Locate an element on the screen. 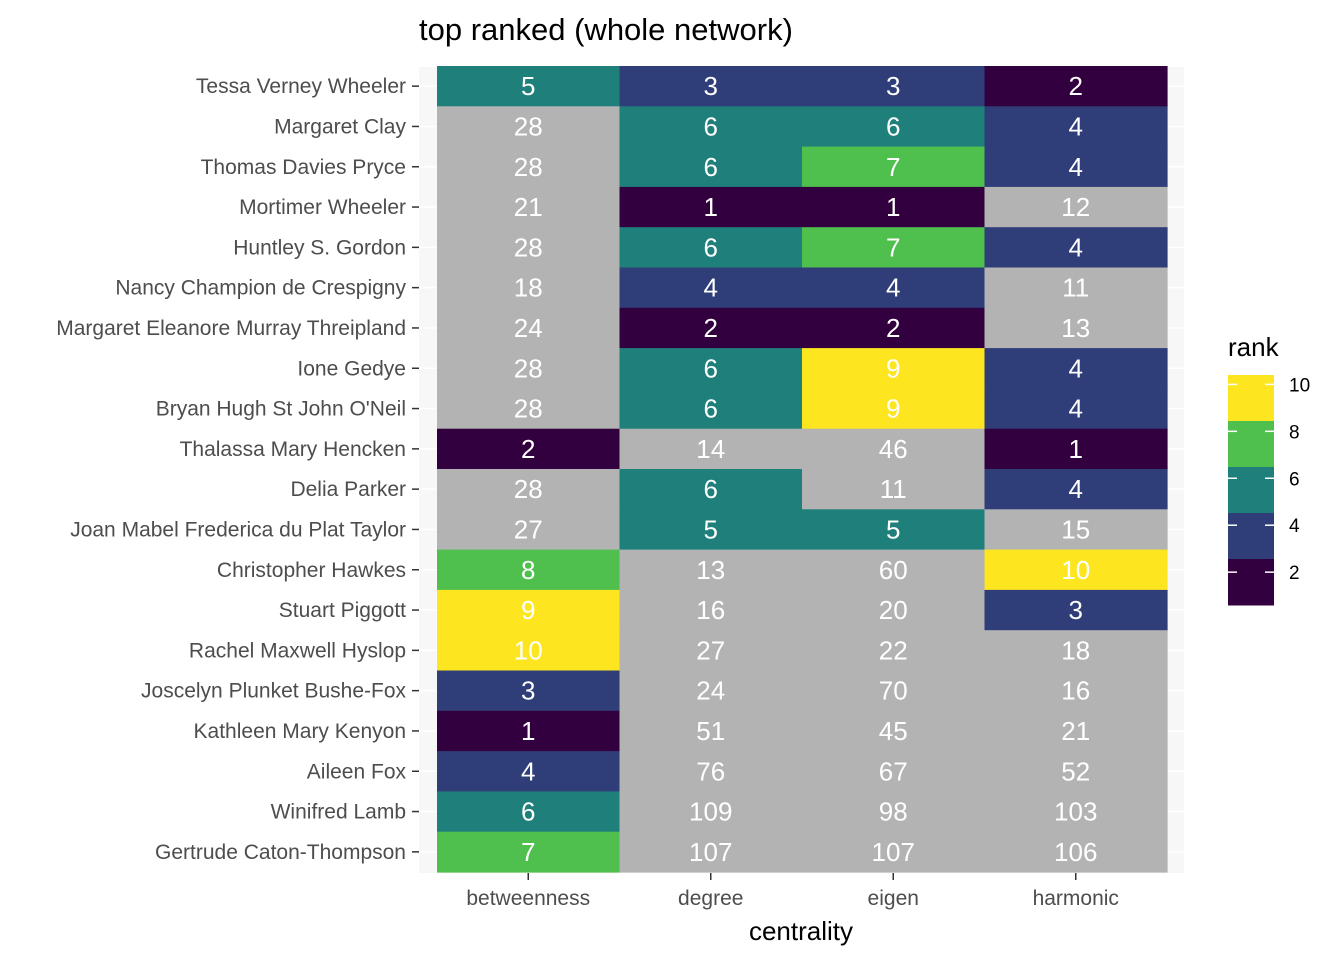 The height and width of the screenshot is (960, 1344). y-tick-label: Tessa Verney Wheeler is located at coordinates (301, 86).